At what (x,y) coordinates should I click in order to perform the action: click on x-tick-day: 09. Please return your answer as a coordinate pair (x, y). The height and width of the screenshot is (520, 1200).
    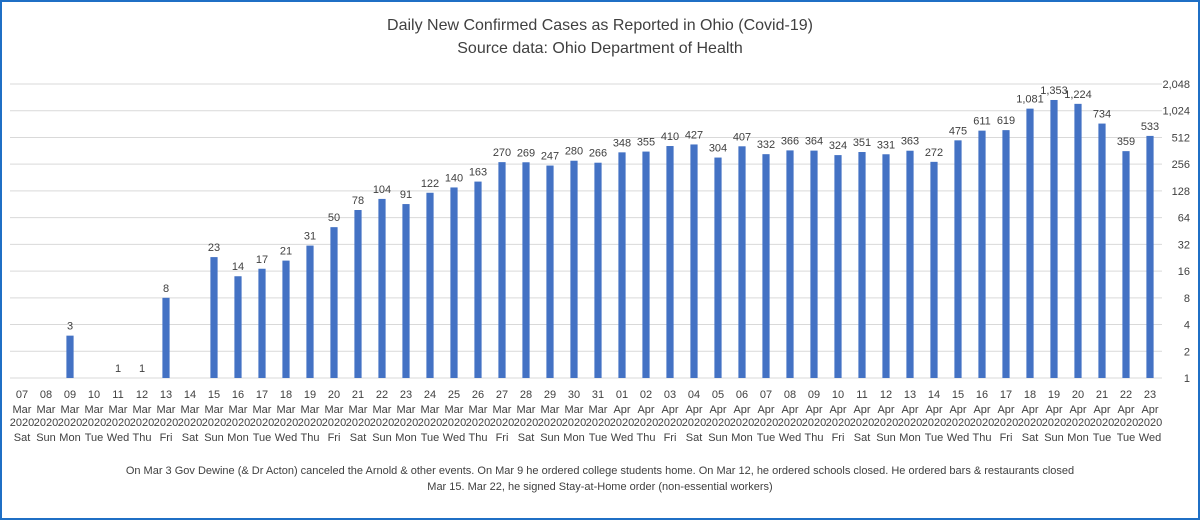
    Looking at the image, I should click on (814, 395).